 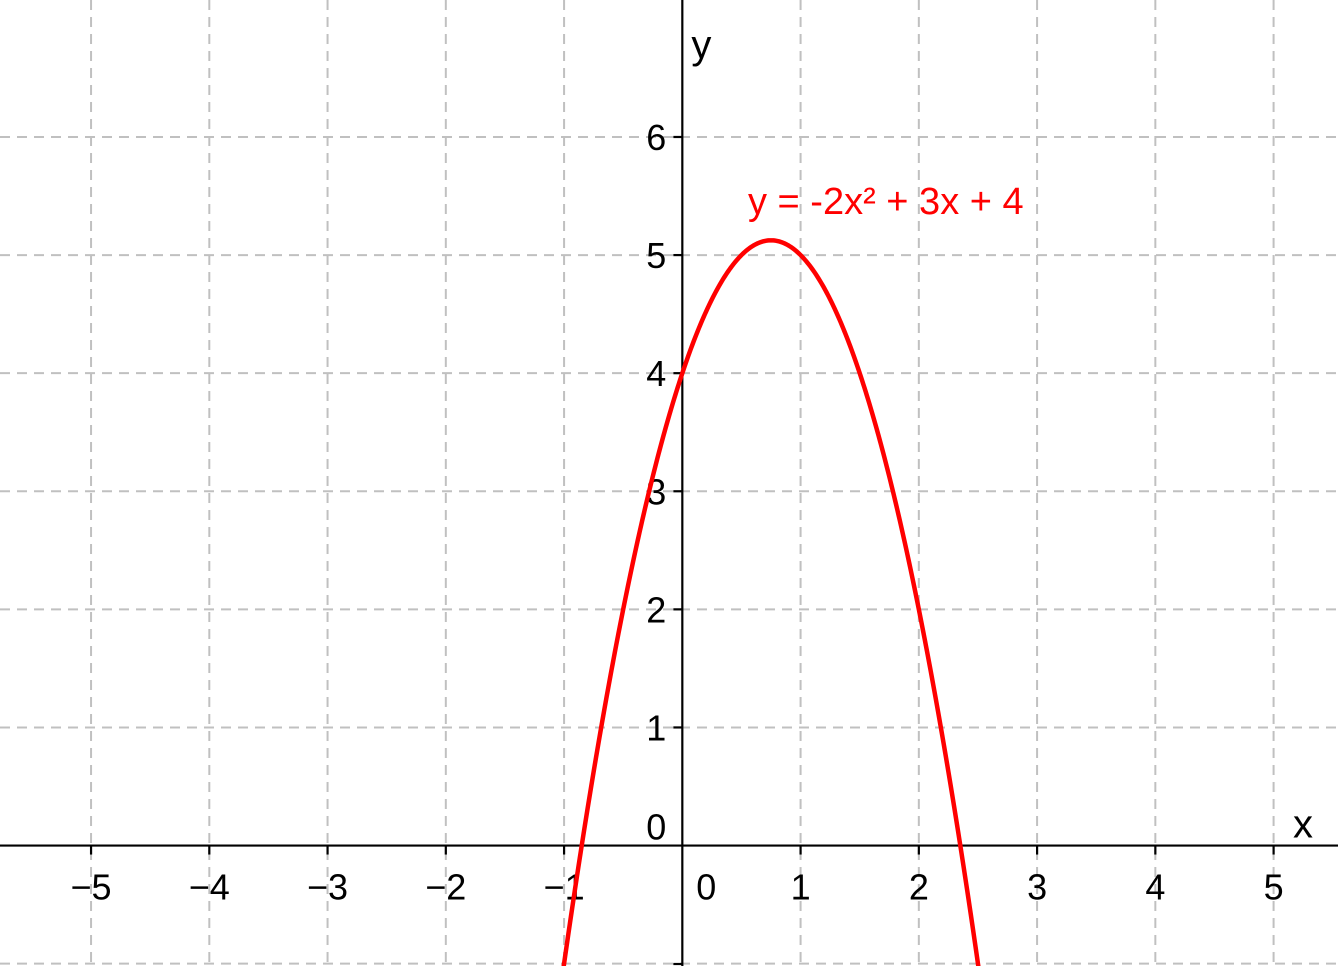 I want to click on x-tick-label: −2, so click(x=445, y=887).